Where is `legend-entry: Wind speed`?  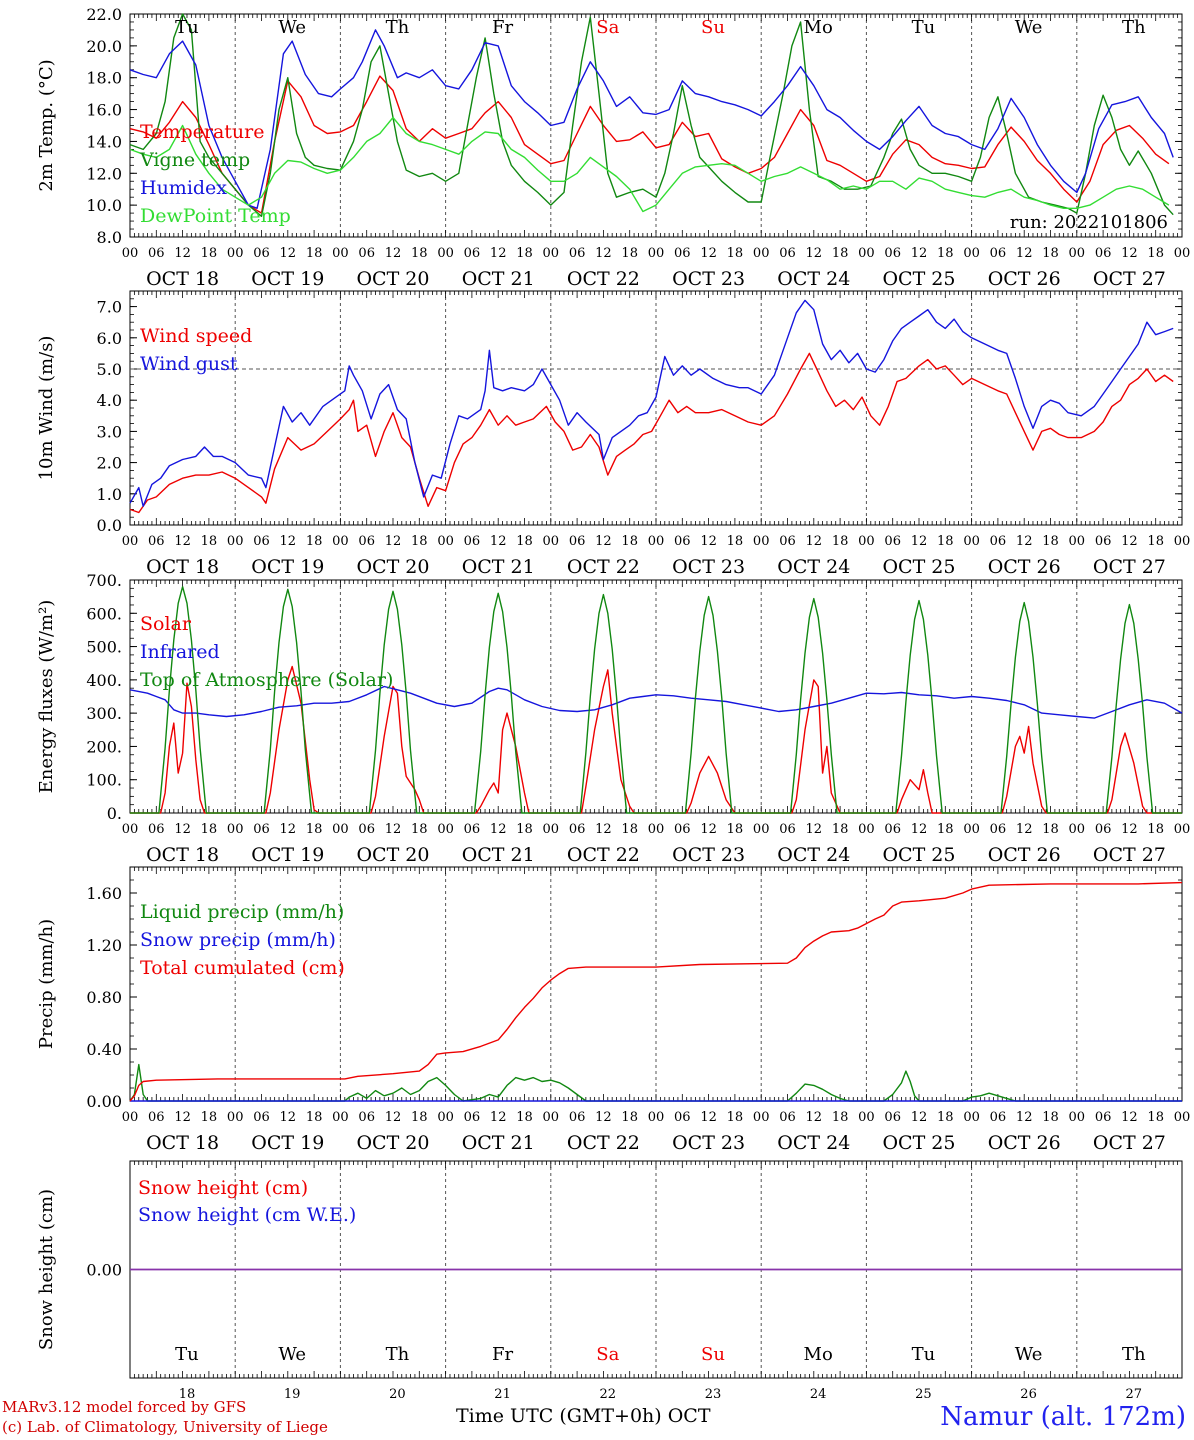 legend-entry: Wind speed is located at coordinates (196, 336).